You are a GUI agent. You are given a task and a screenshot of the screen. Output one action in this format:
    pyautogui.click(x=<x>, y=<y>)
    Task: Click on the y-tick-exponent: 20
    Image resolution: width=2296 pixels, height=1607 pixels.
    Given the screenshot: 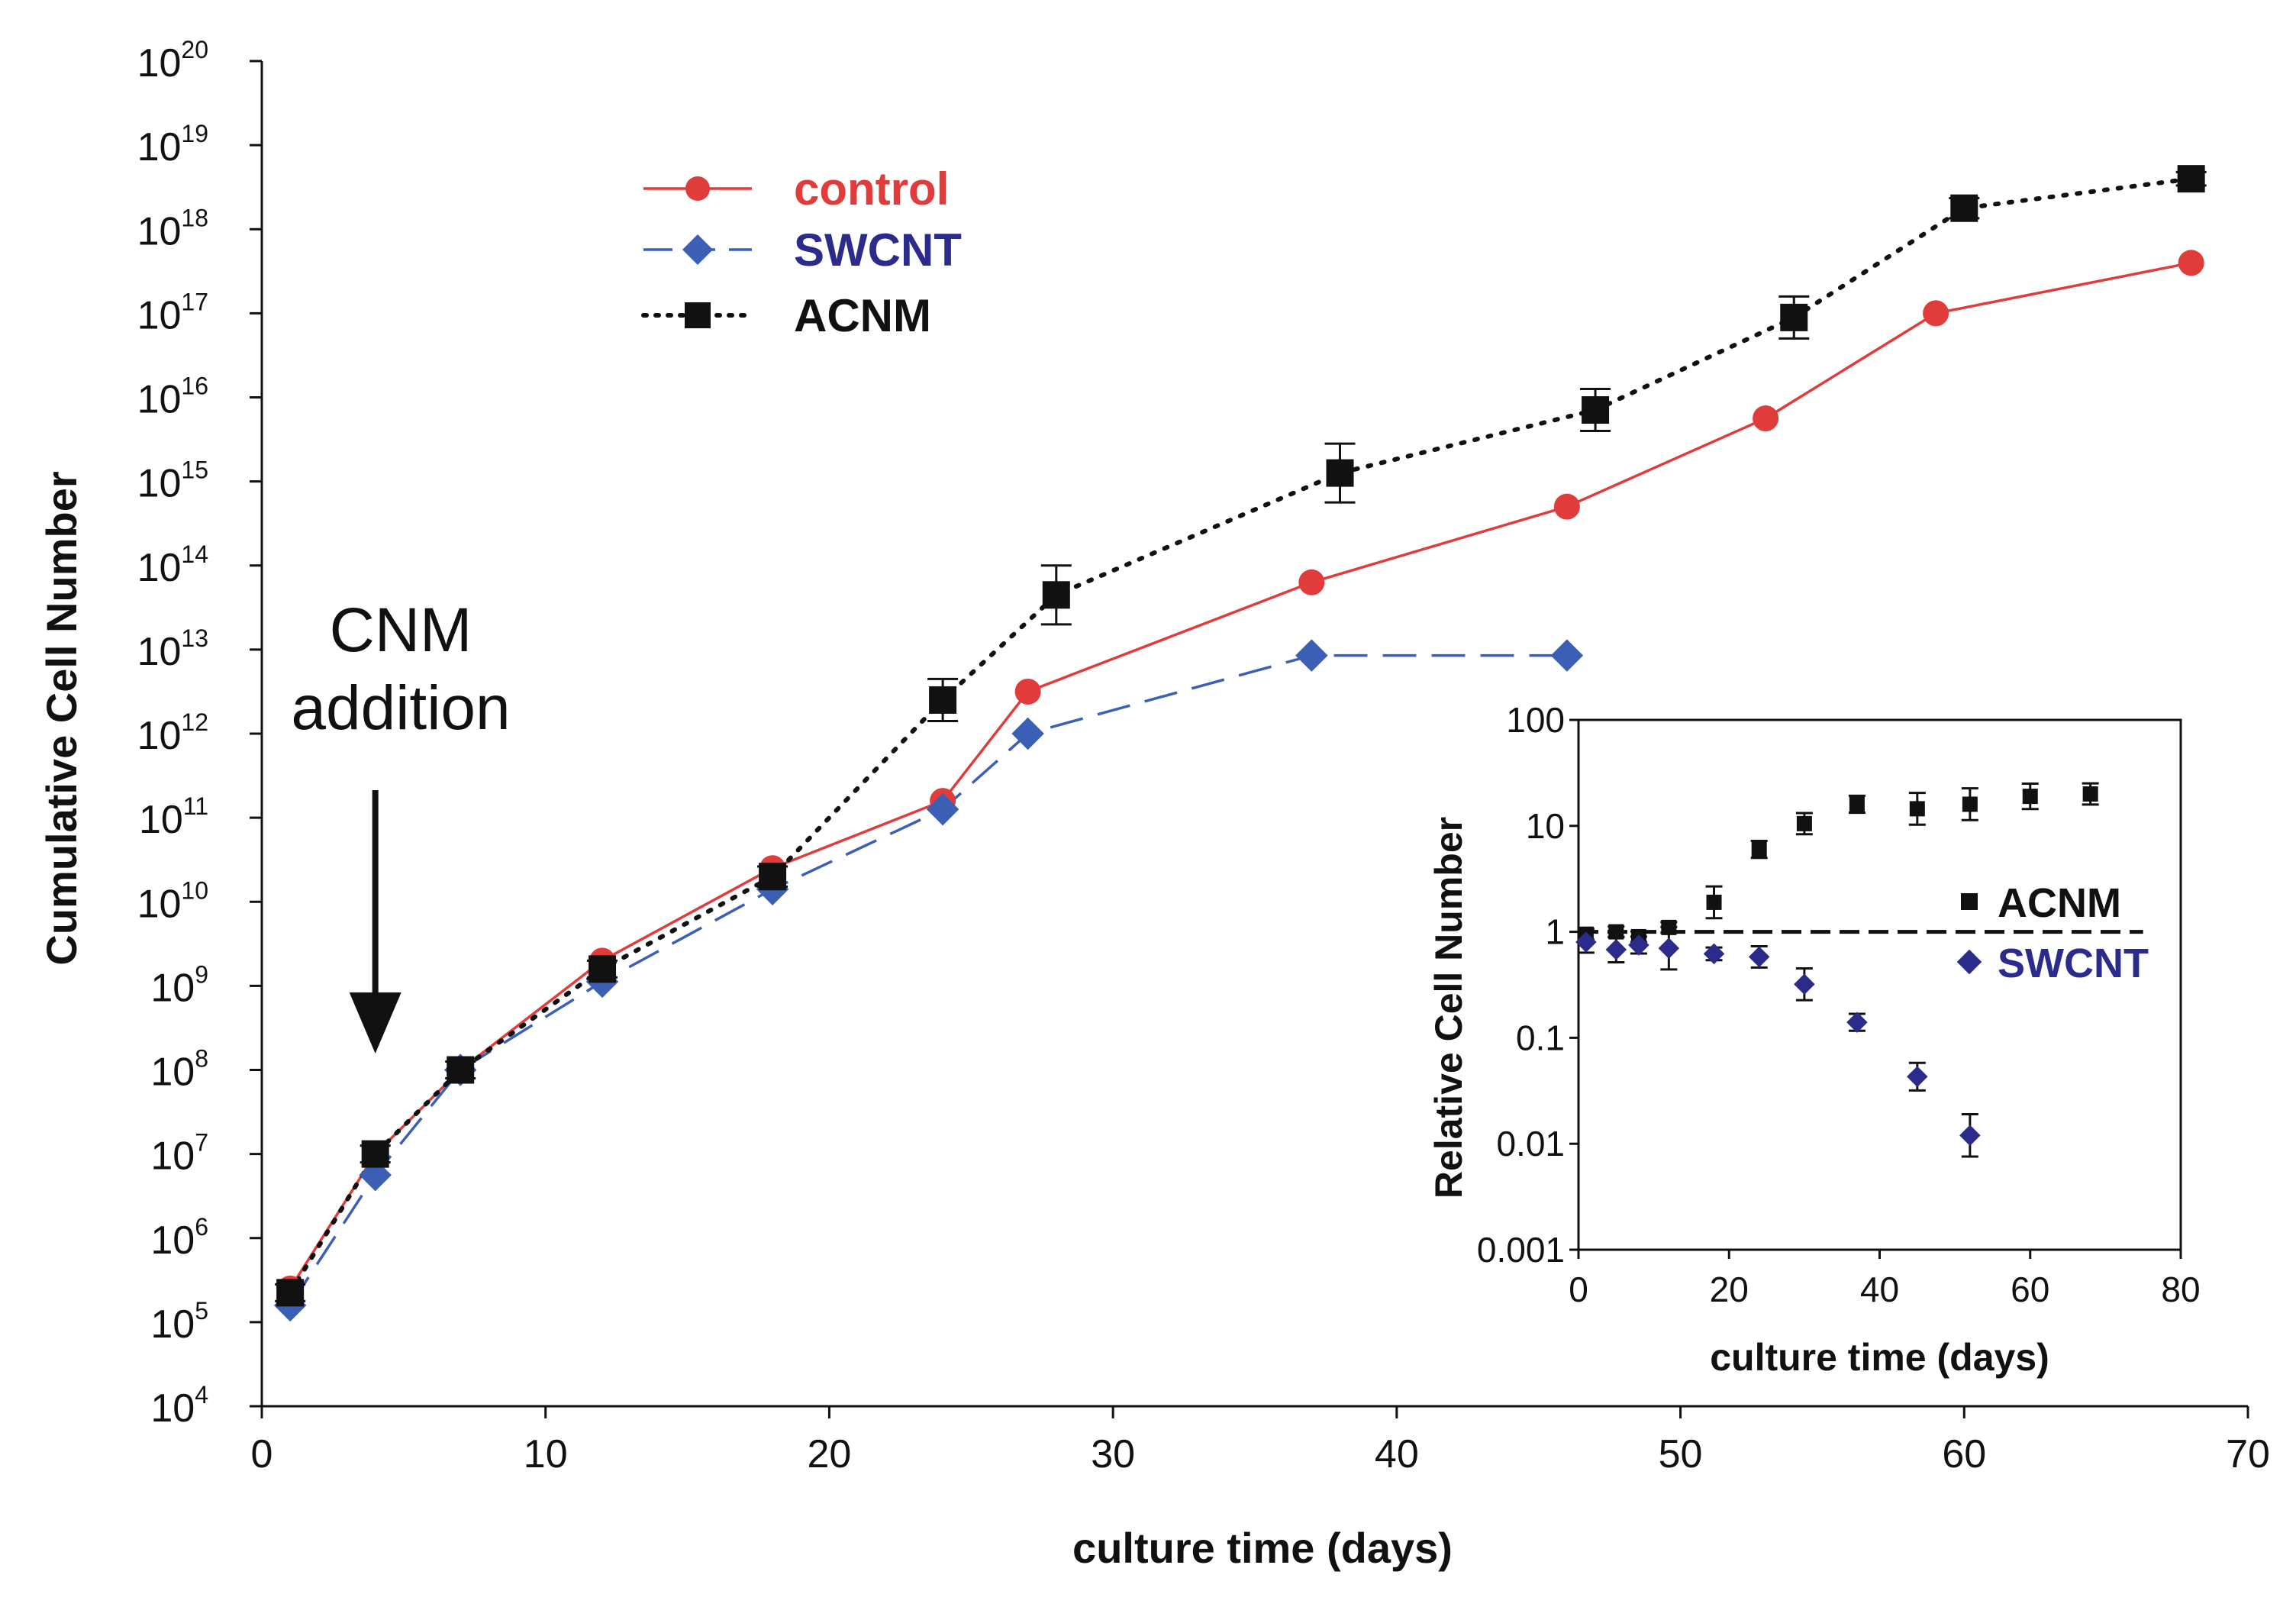 What is the action you would take?
    pyautogui.click(x=194, y=49)
    